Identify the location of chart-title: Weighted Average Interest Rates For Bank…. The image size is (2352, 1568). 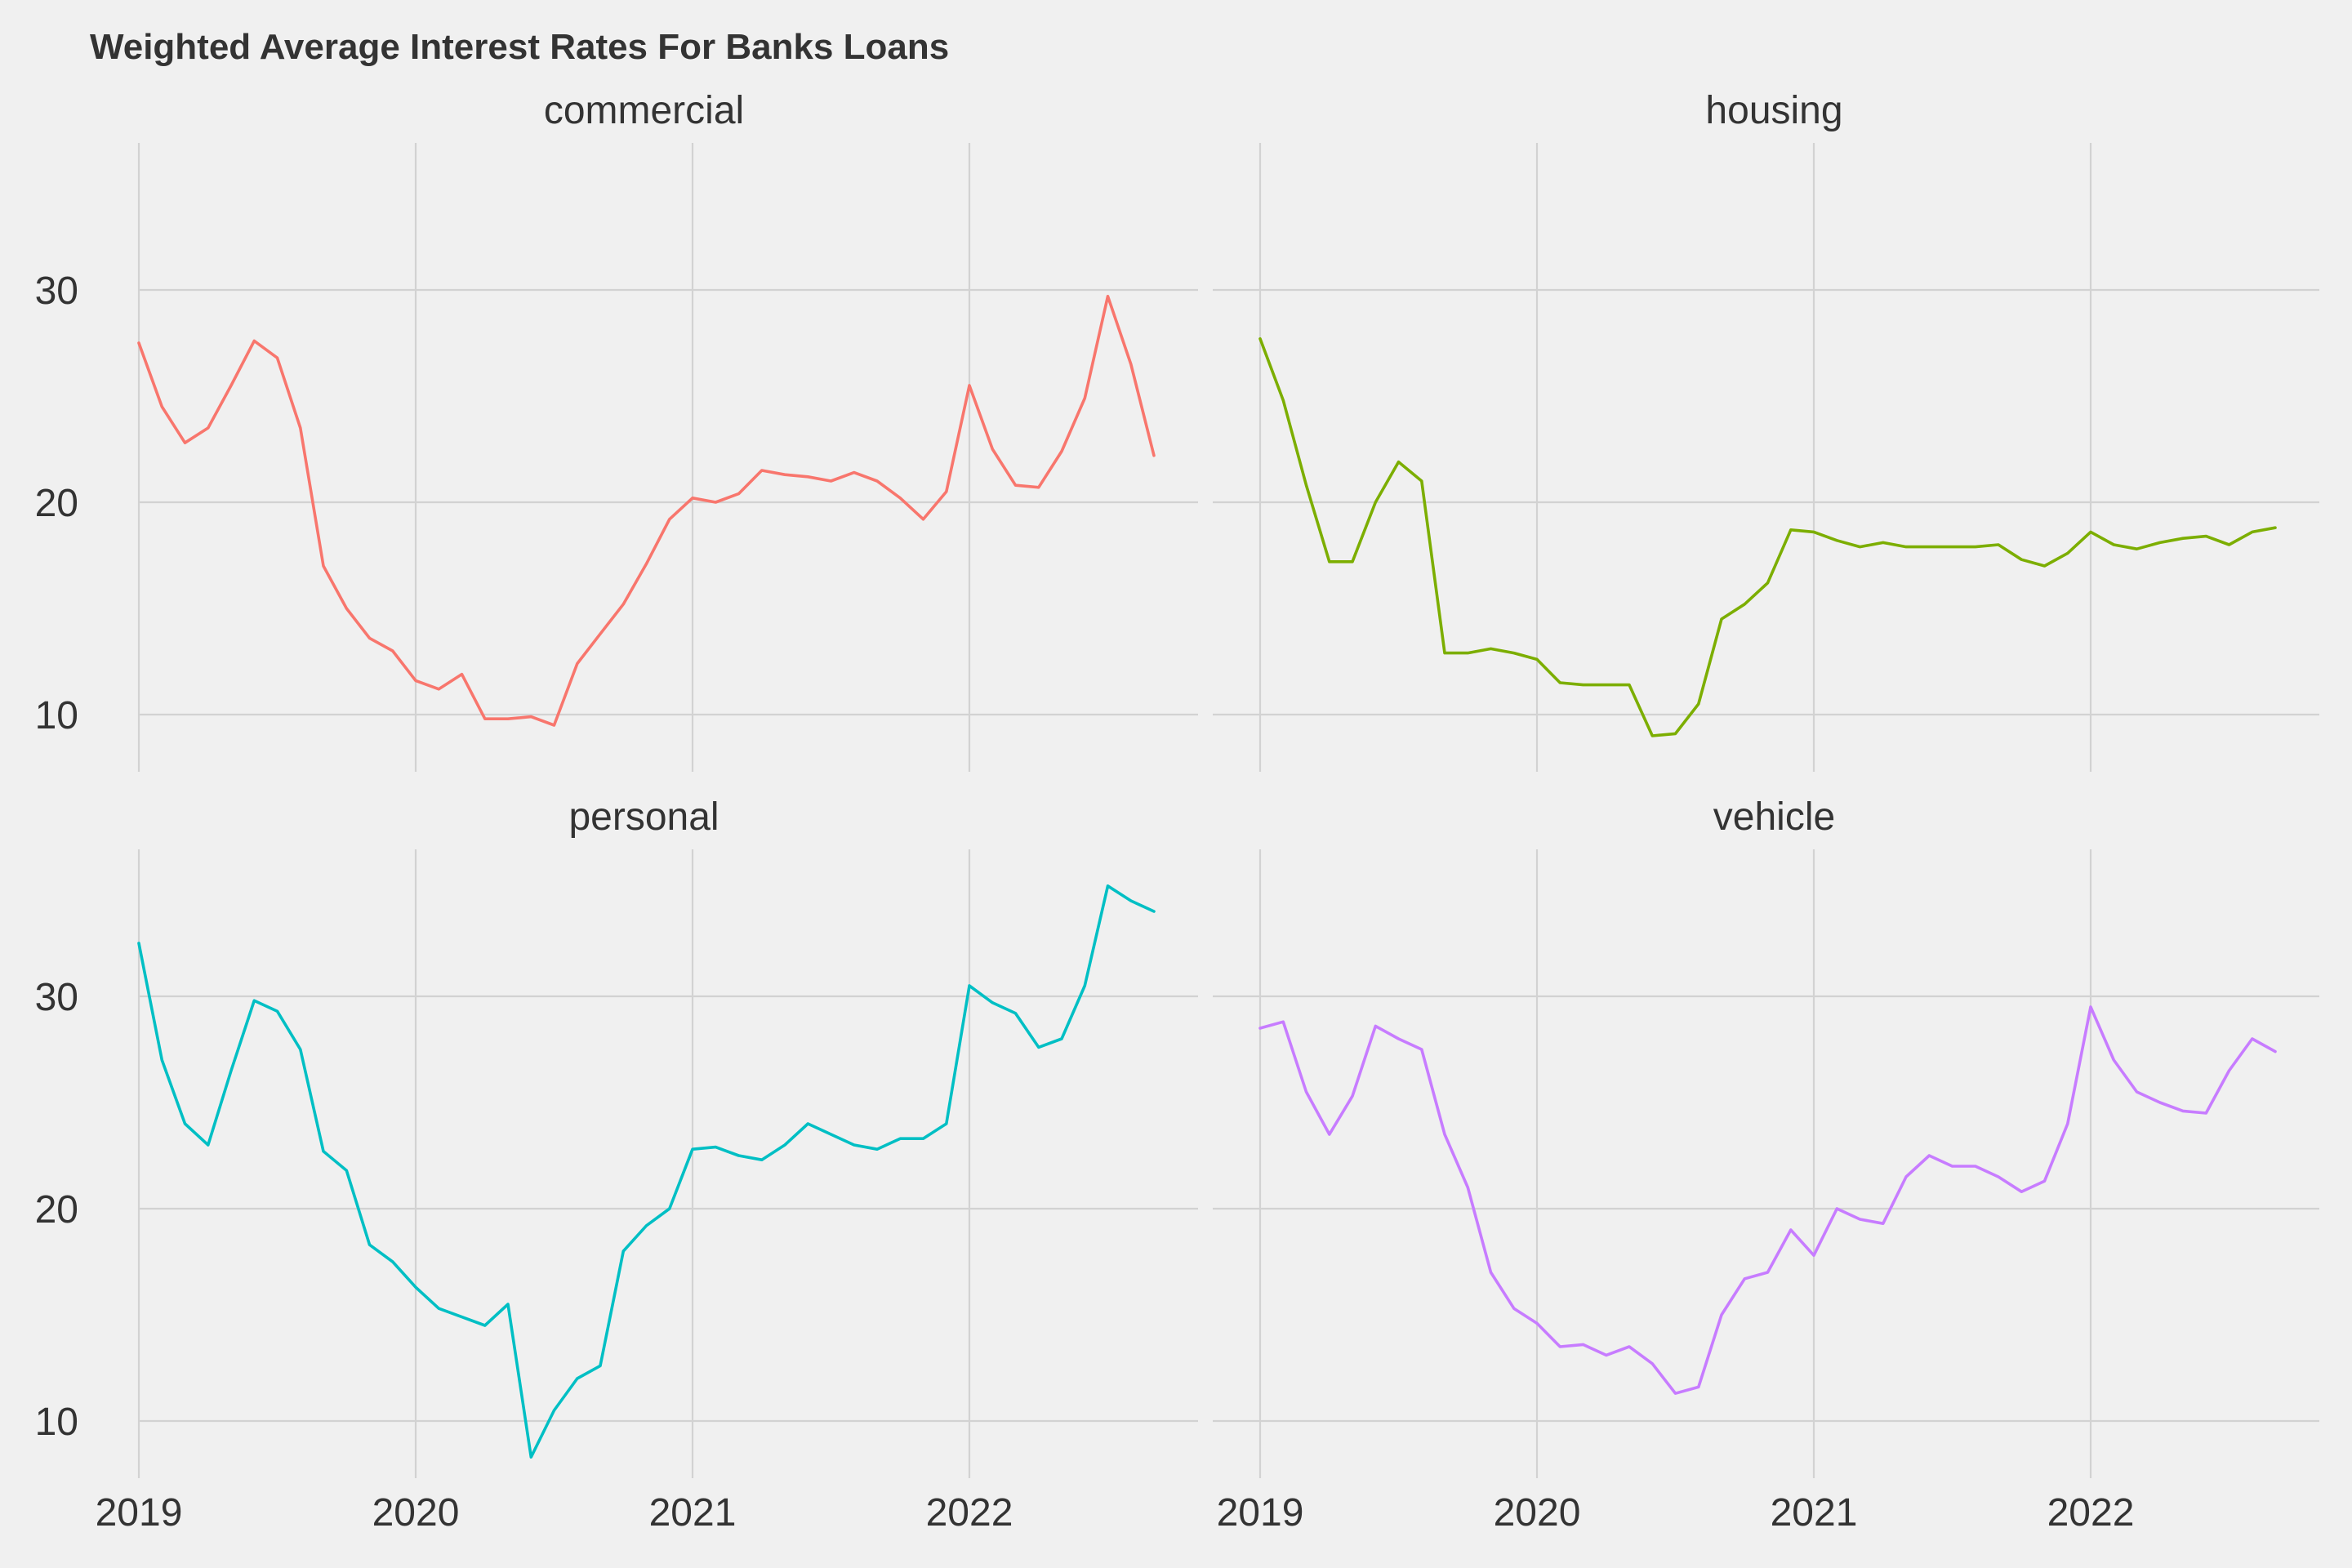
(519, 47).